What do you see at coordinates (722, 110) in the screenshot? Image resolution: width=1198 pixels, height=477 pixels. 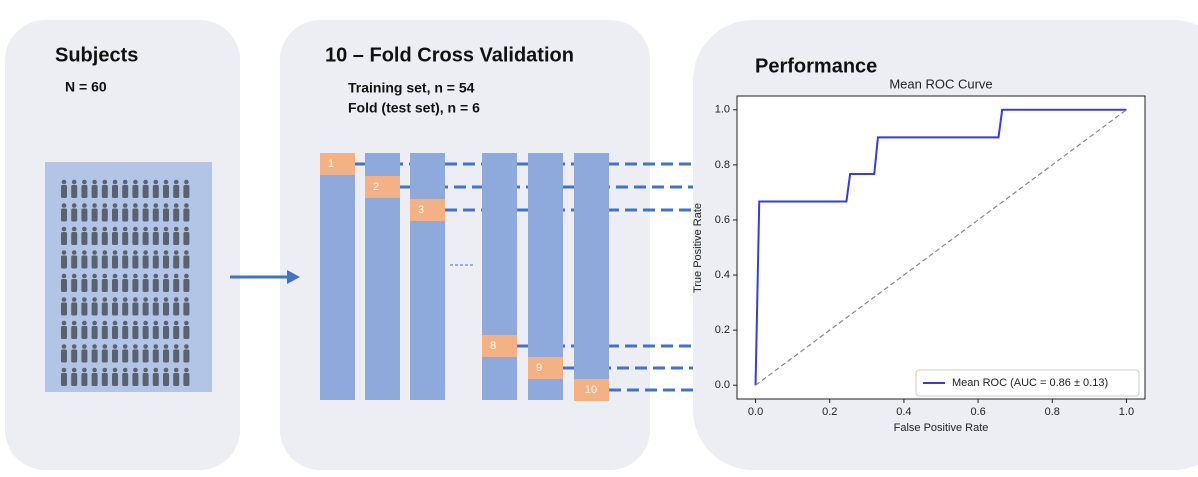 I see `y-tick-label: 1.0` at bounding box center [722, 110].